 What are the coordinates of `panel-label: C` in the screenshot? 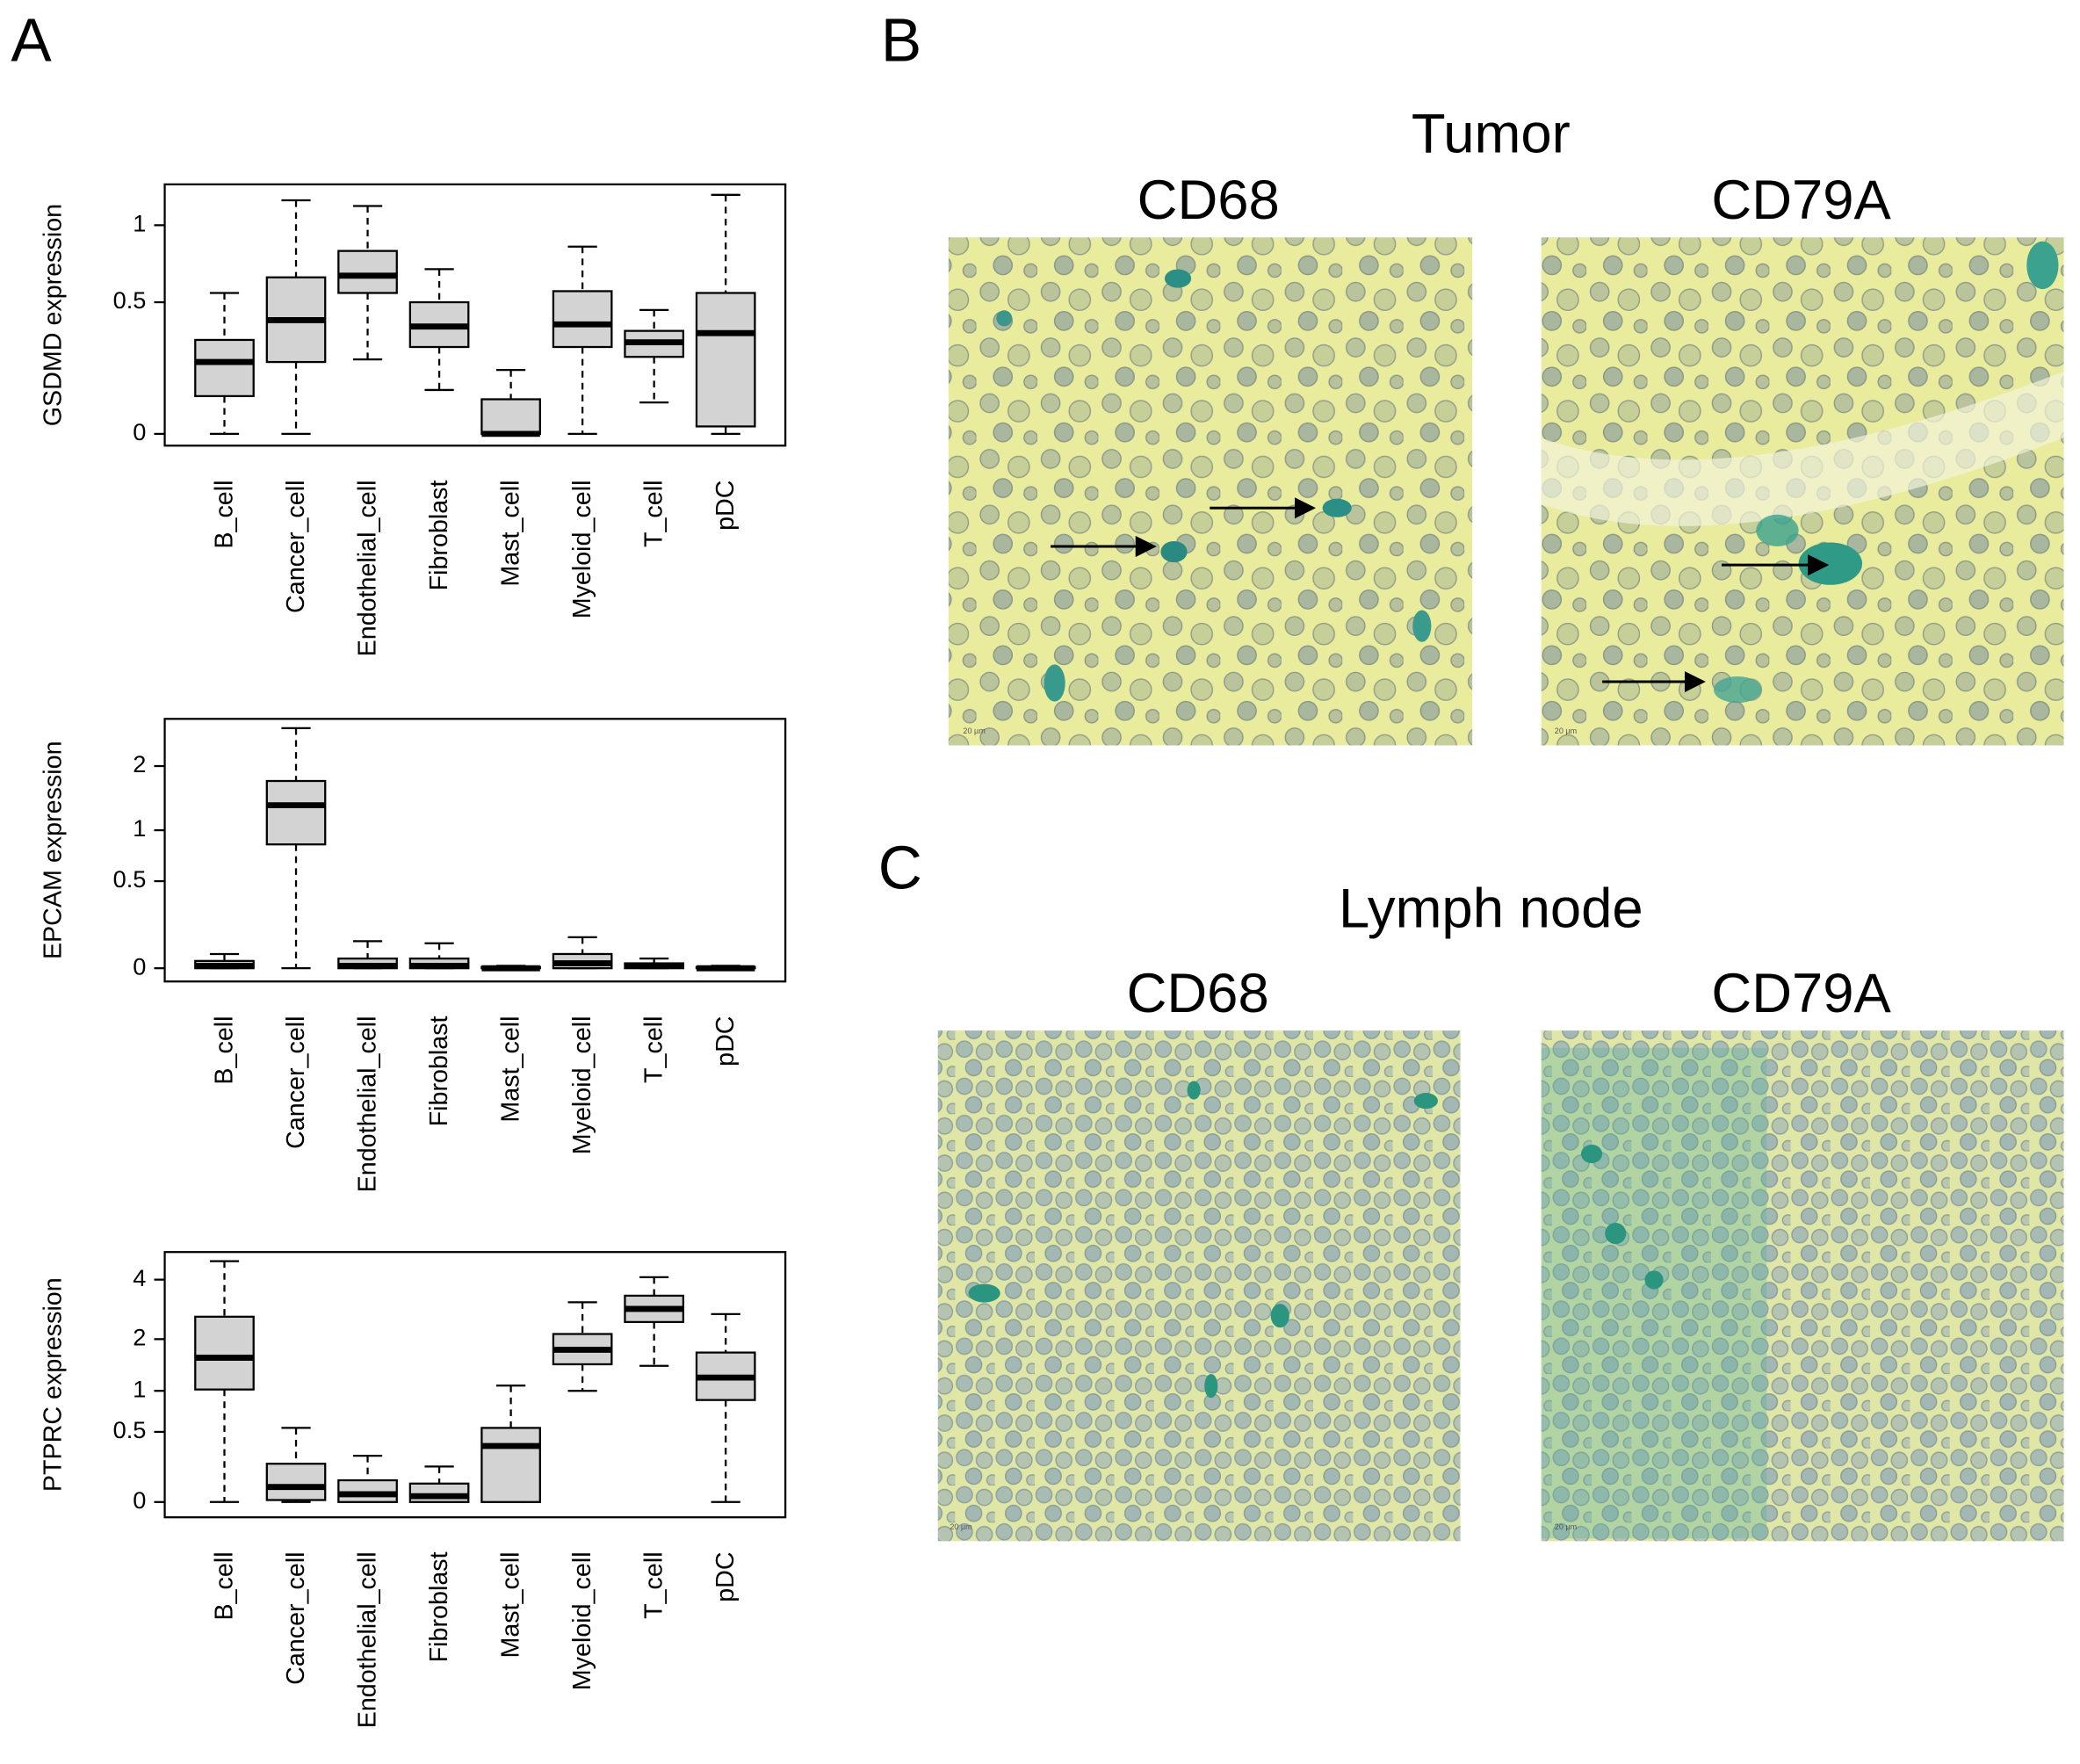 It's located at (900, 868).